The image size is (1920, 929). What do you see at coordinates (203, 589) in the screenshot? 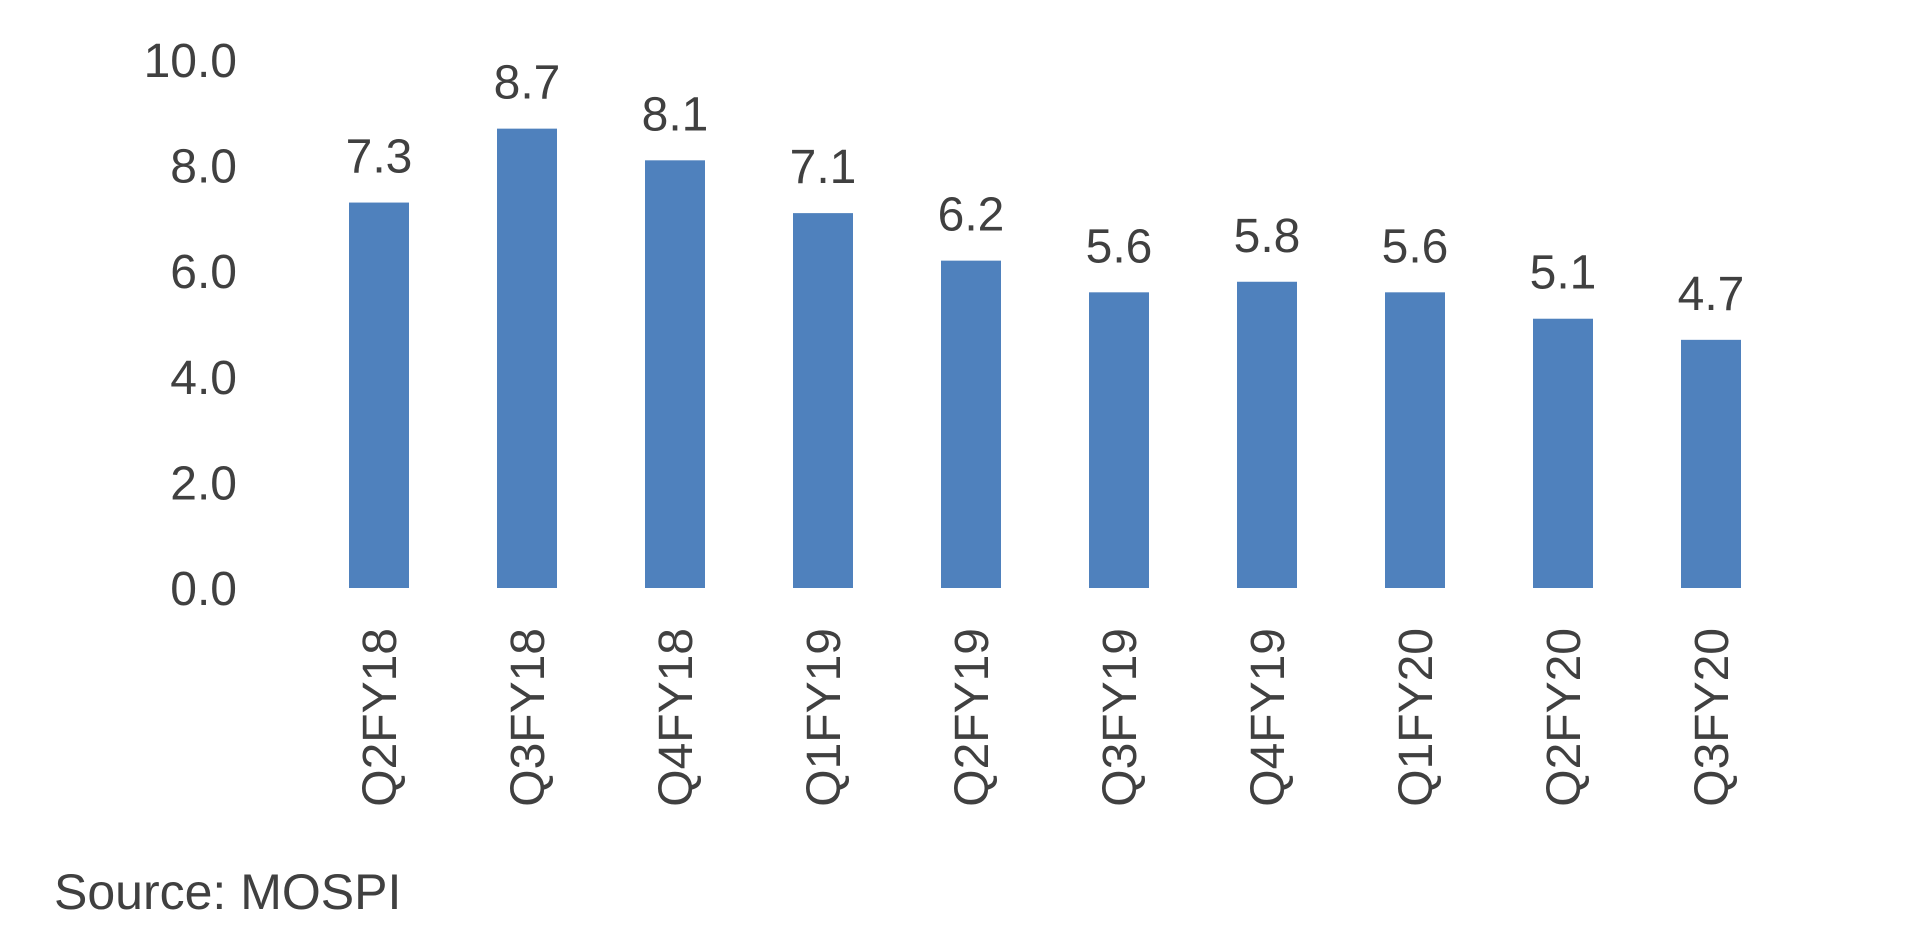
I see `y-tick-label: 0.0` at bounding box center [203, 589].